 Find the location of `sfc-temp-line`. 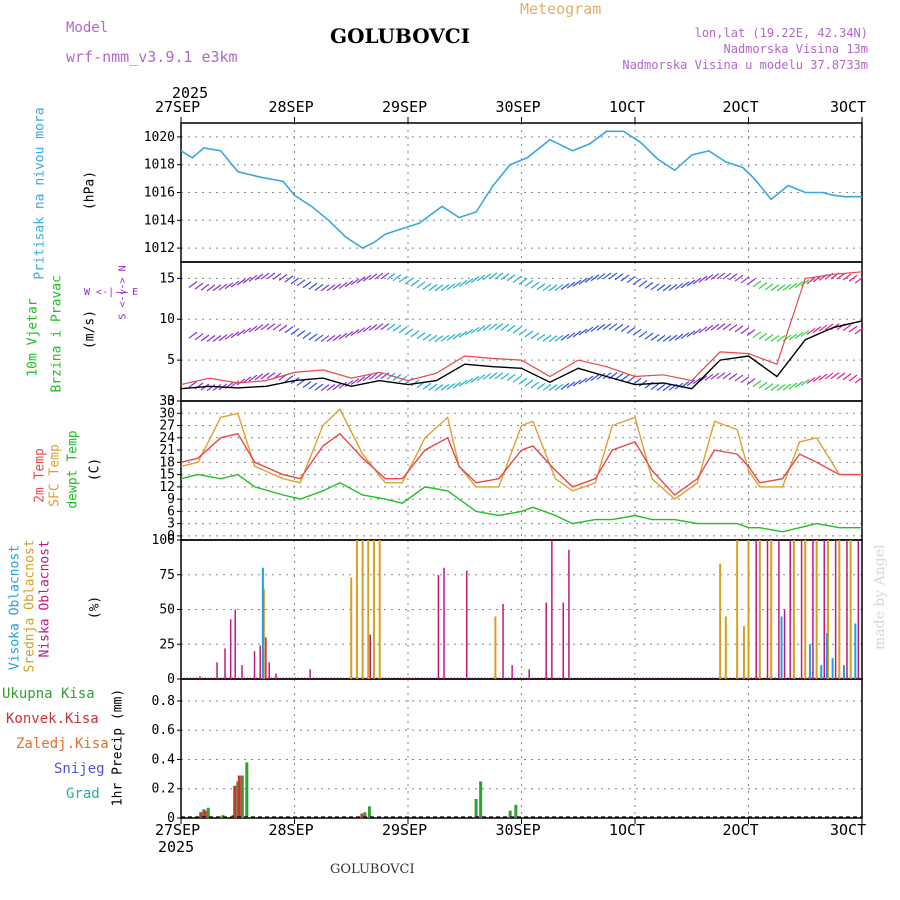

sfc-temp-line is located at coordinates (521, 454).